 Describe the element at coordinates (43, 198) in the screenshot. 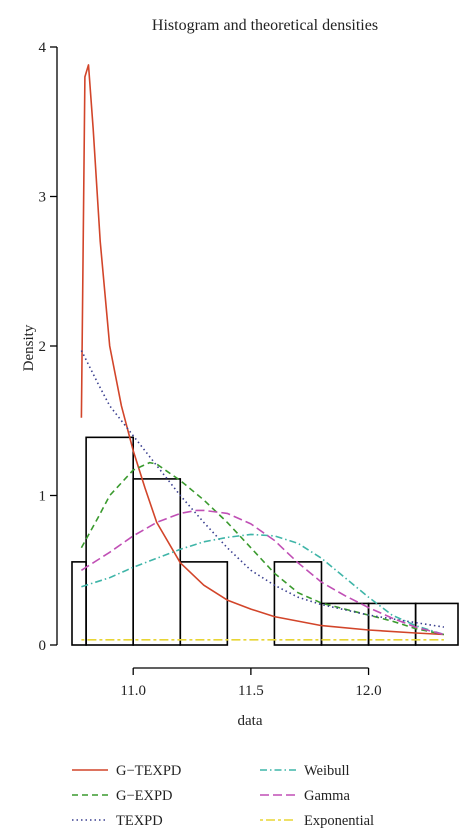

I see `y-tick-label: 3` at that location.